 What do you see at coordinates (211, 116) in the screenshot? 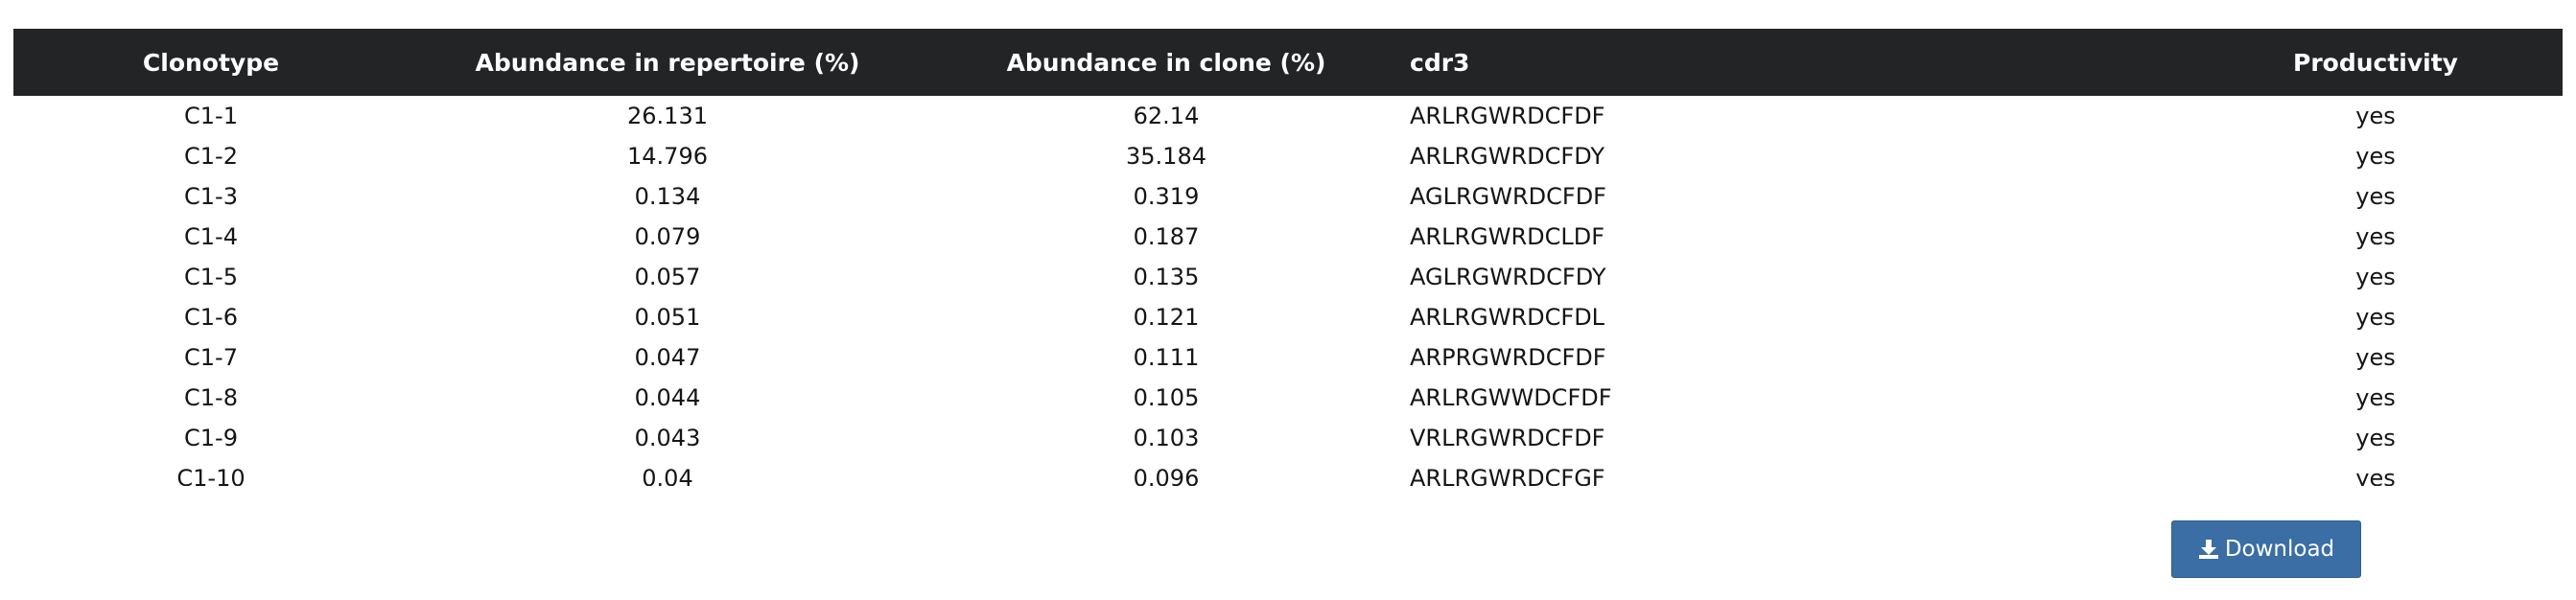
I see `clonotype-cell: C1-1` at bounding box center [211, 116].